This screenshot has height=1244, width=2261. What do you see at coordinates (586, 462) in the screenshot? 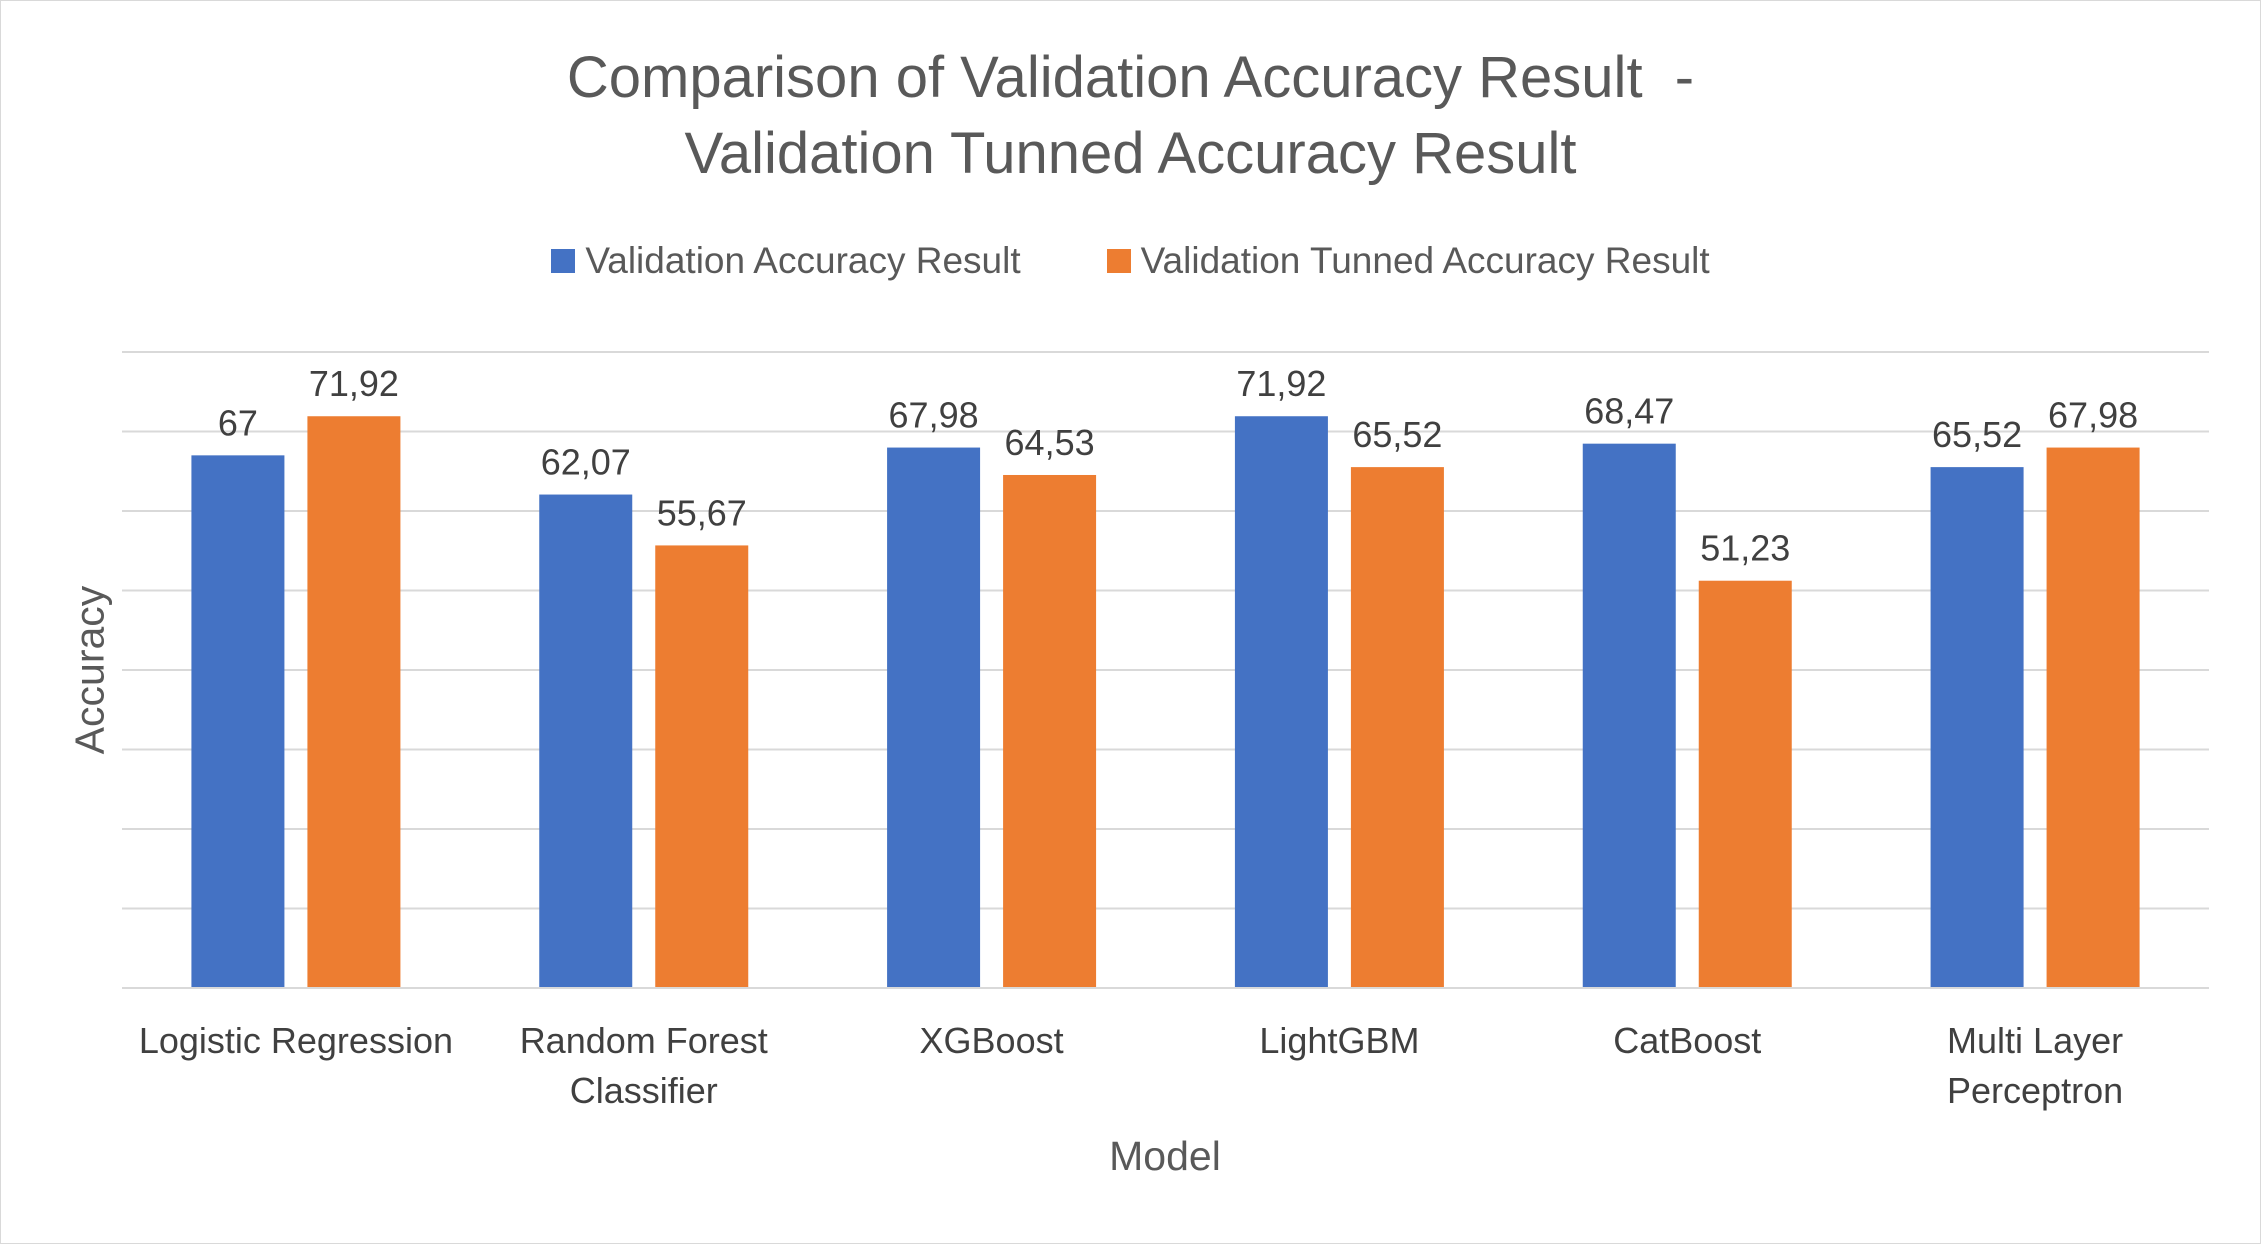
I see `data-label: 62,07` at bounding box center [586, 462].